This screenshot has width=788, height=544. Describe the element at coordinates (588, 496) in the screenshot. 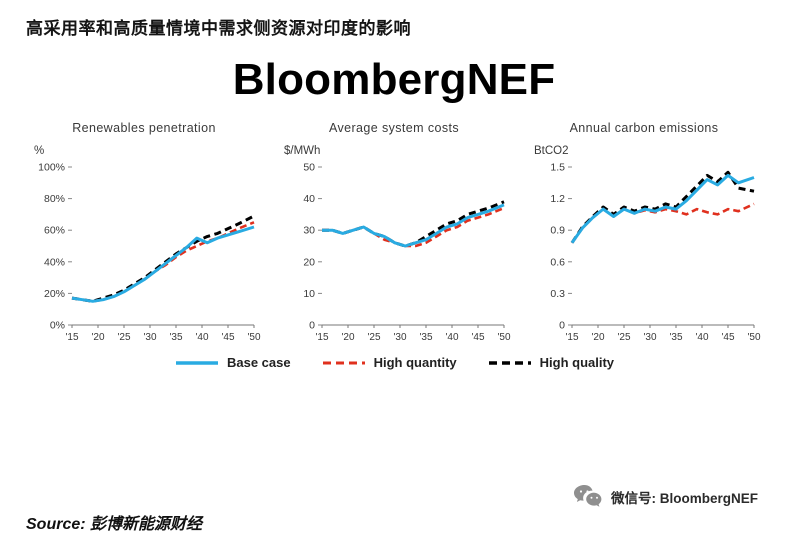

I see `wechat-icon` at that location.